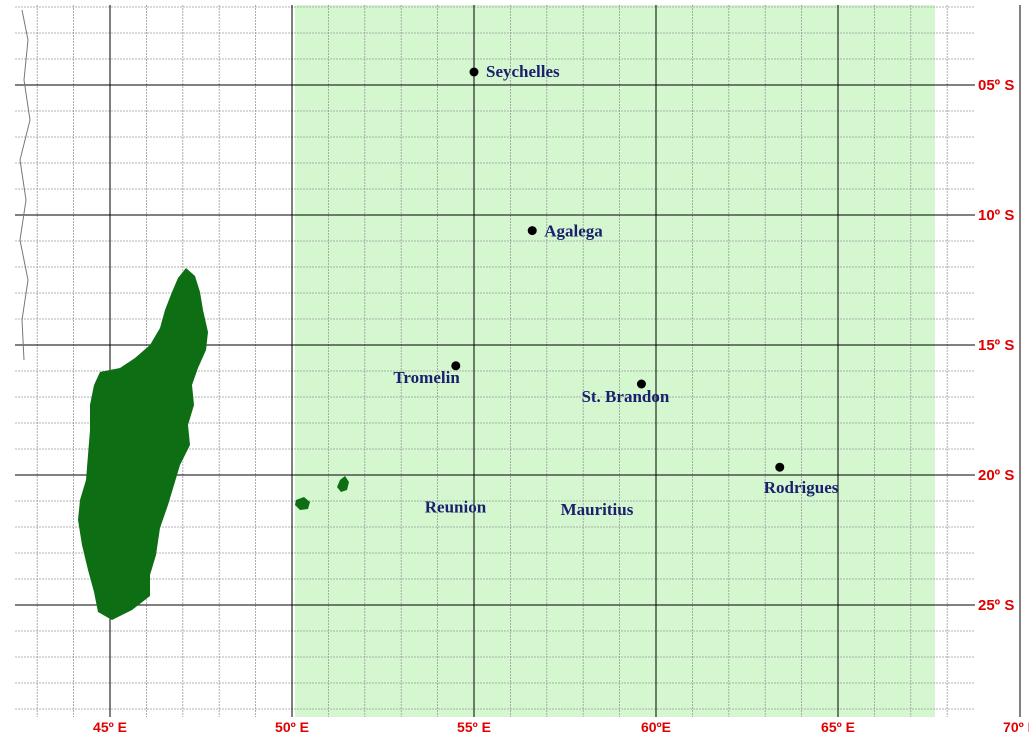  Describe the element at coordinates (292, 727) in the screenshot. I see `longitude-tick-label: 50º E` at that location.